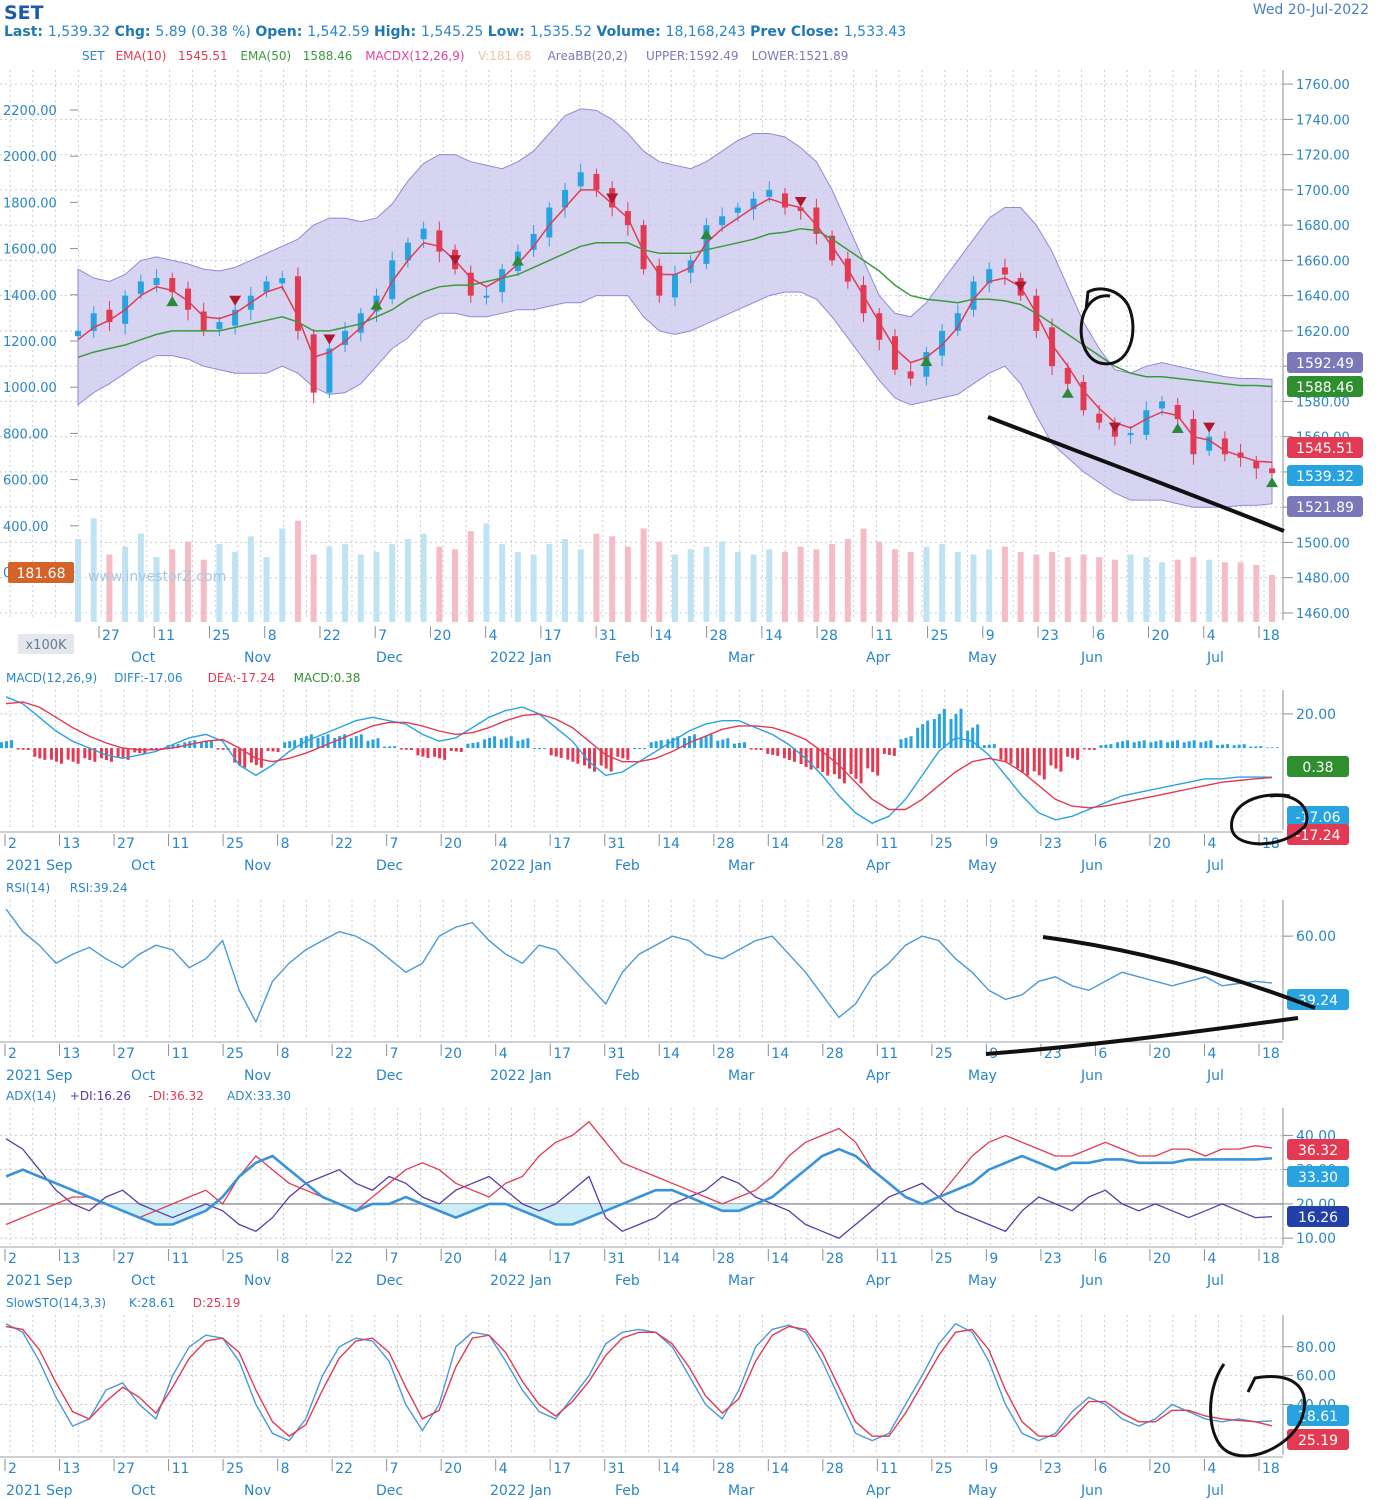 The height and width of the screenshot is (1500, 1379). What do you see at coordinates (12, 844) in the screenshot?
I see `x-day-label: 2` at bounding box center [12, 844].